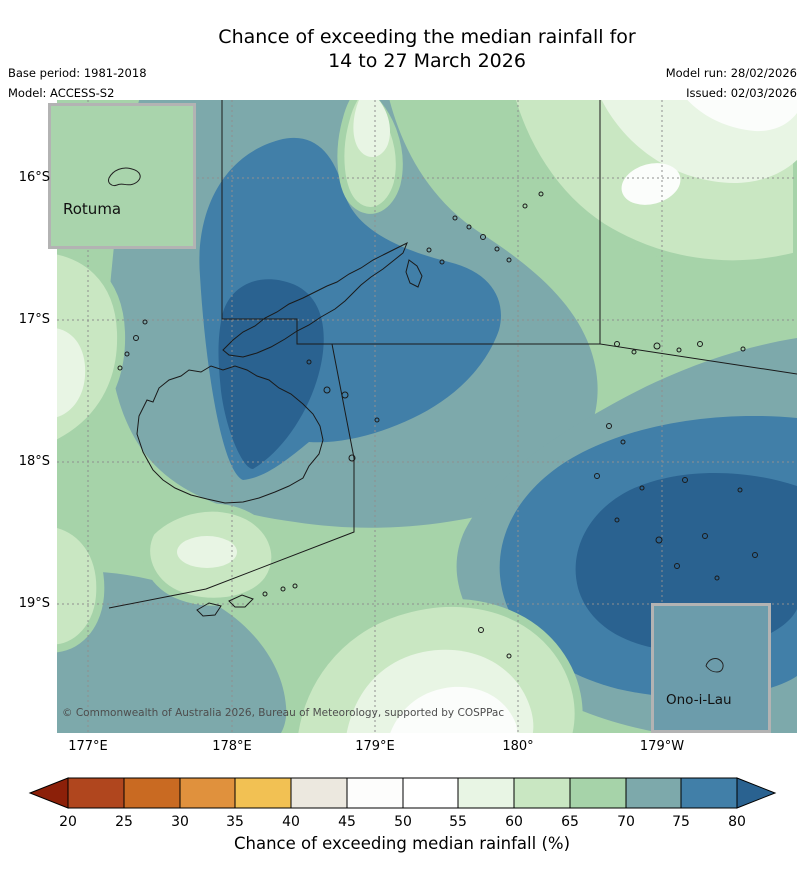 The image size is (804, 896). I want to click on ono-i-lau-island-coastline, so click(714, 665).